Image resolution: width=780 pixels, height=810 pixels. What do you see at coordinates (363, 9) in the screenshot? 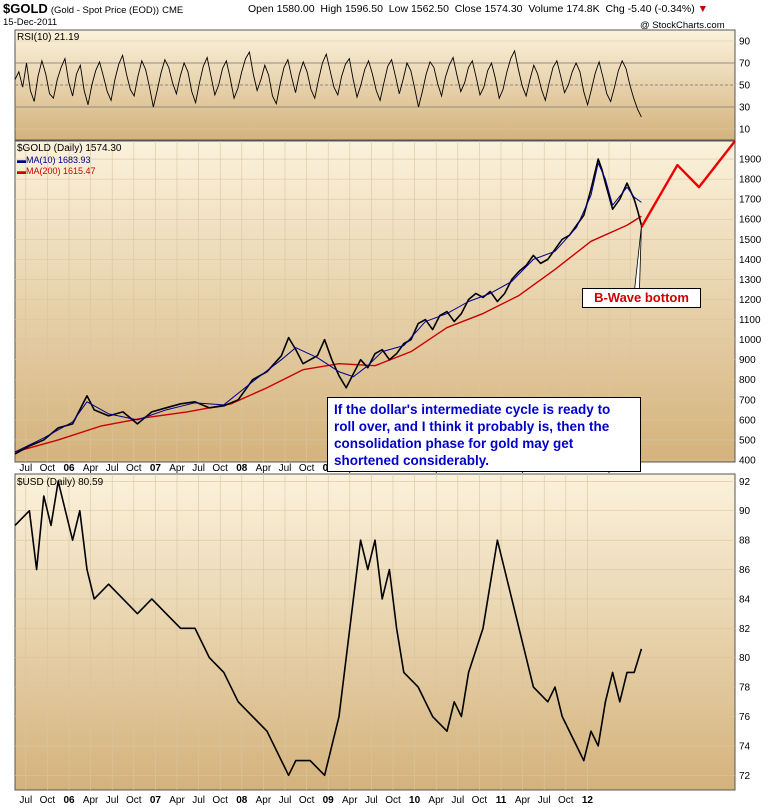
I see `high-value: 1596.50` at bounding box center [363, 9].